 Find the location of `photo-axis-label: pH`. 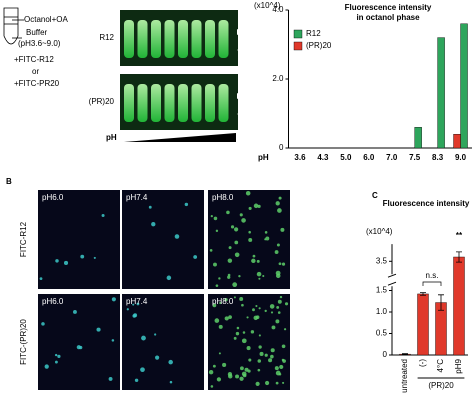

photo-axis-label: pH is located at coordinates (111, 137).